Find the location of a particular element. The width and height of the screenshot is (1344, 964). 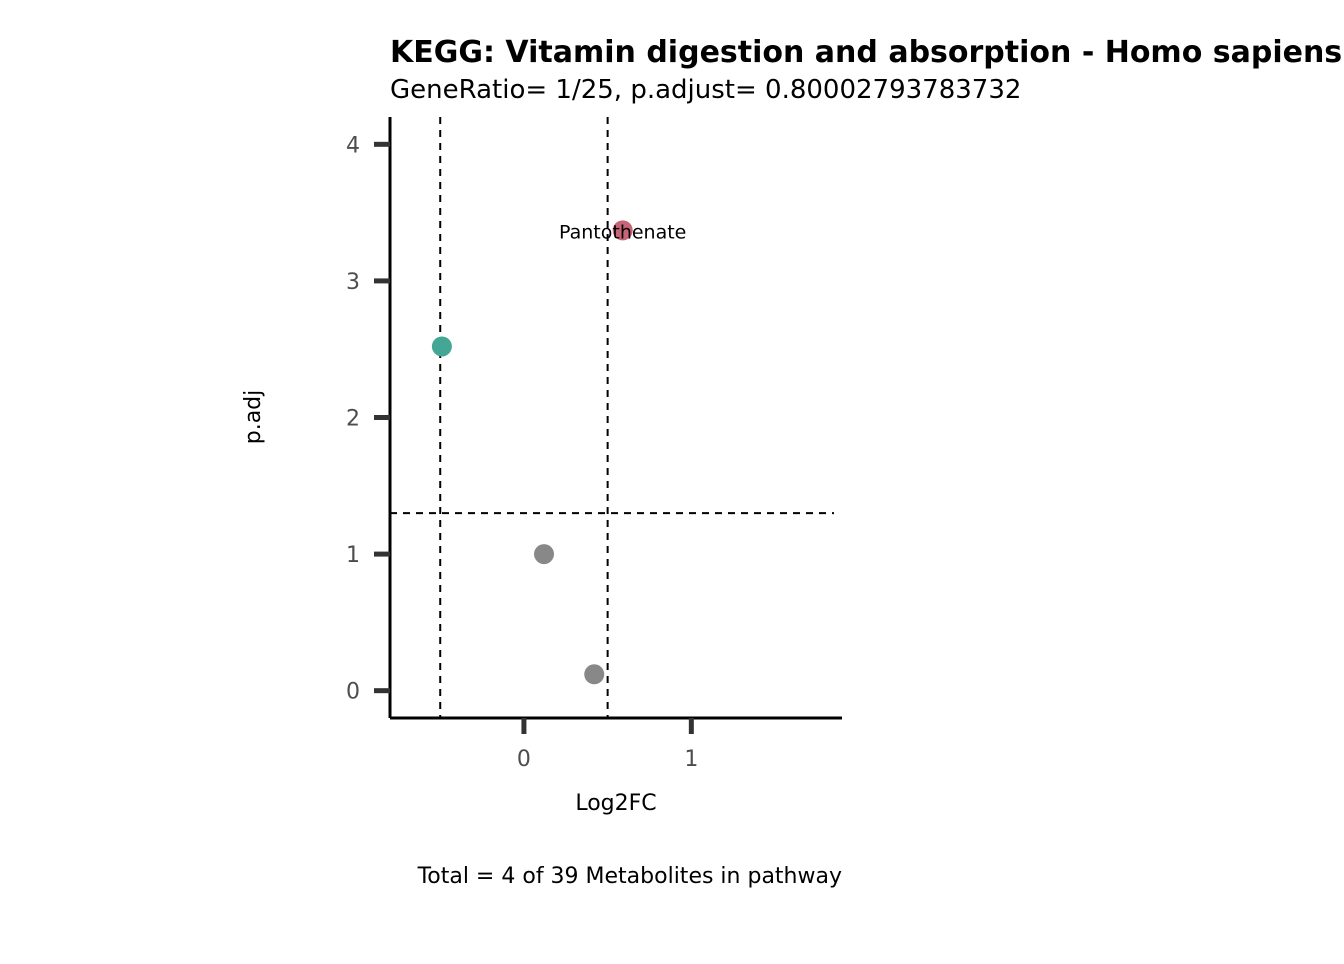

y-tick-label-2: 2 is located at coordinates (353, 419).